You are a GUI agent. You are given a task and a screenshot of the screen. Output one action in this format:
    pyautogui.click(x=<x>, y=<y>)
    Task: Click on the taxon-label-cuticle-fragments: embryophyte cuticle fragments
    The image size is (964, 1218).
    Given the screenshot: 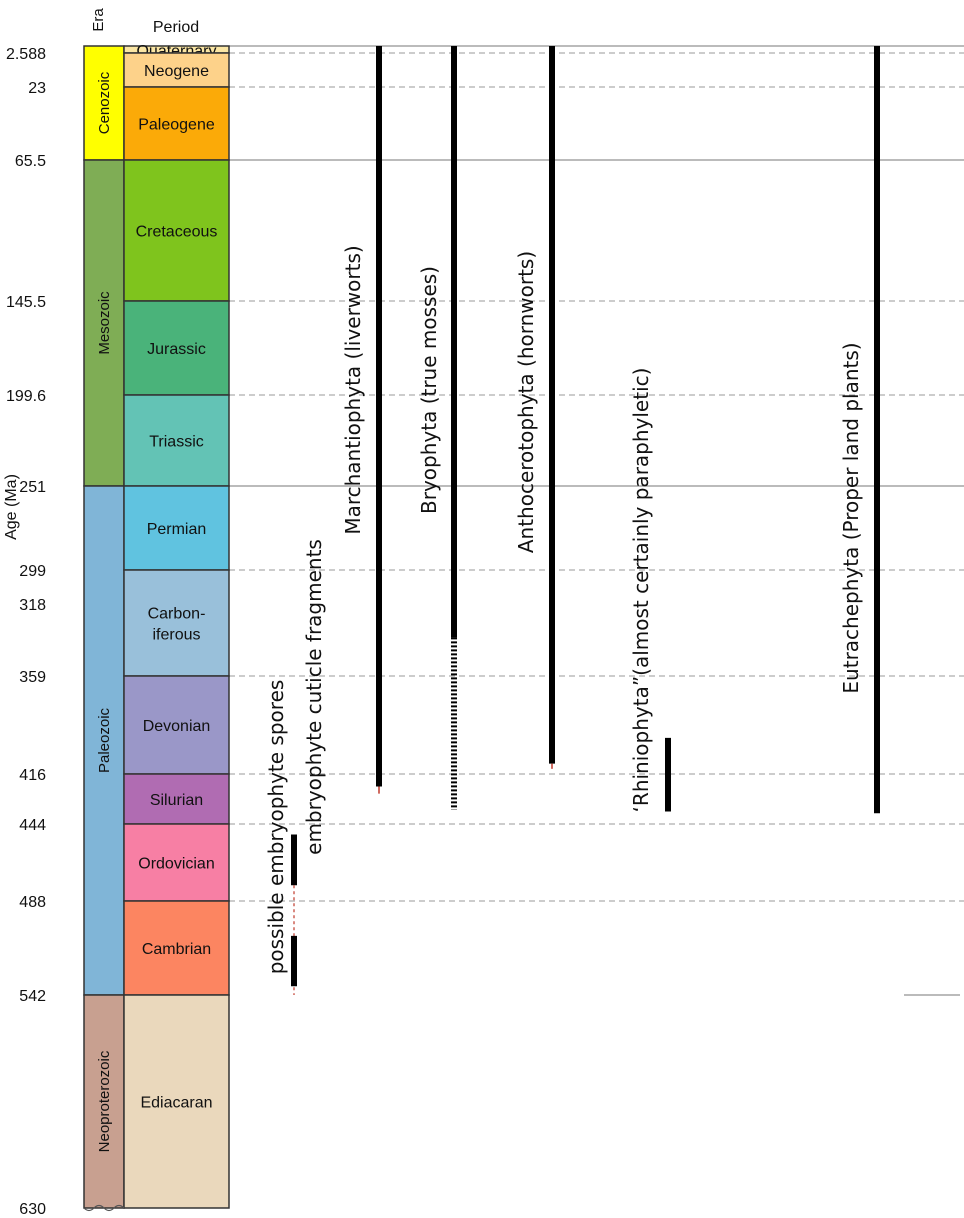 What is the action you would take?
    pyautogui.click(x=314, y=697)
    